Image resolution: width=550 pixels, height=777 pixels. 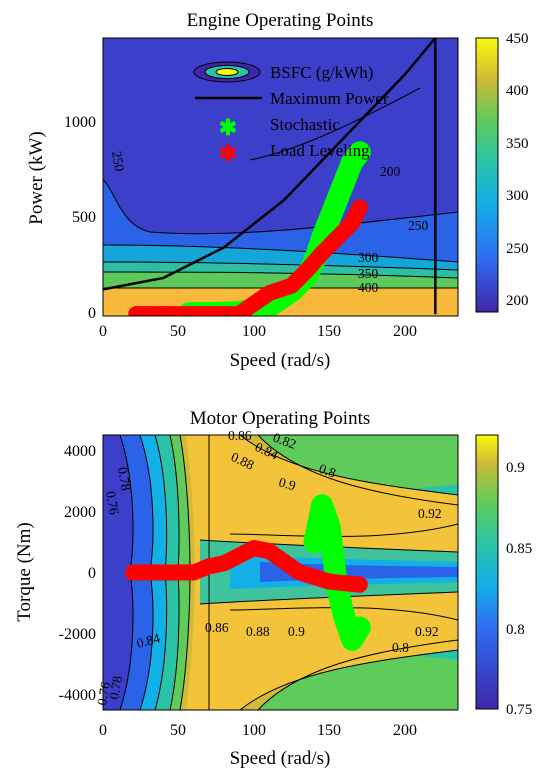 I want to click on motor-chart-title: Motor Operating Points, so click(x=280, y=418).